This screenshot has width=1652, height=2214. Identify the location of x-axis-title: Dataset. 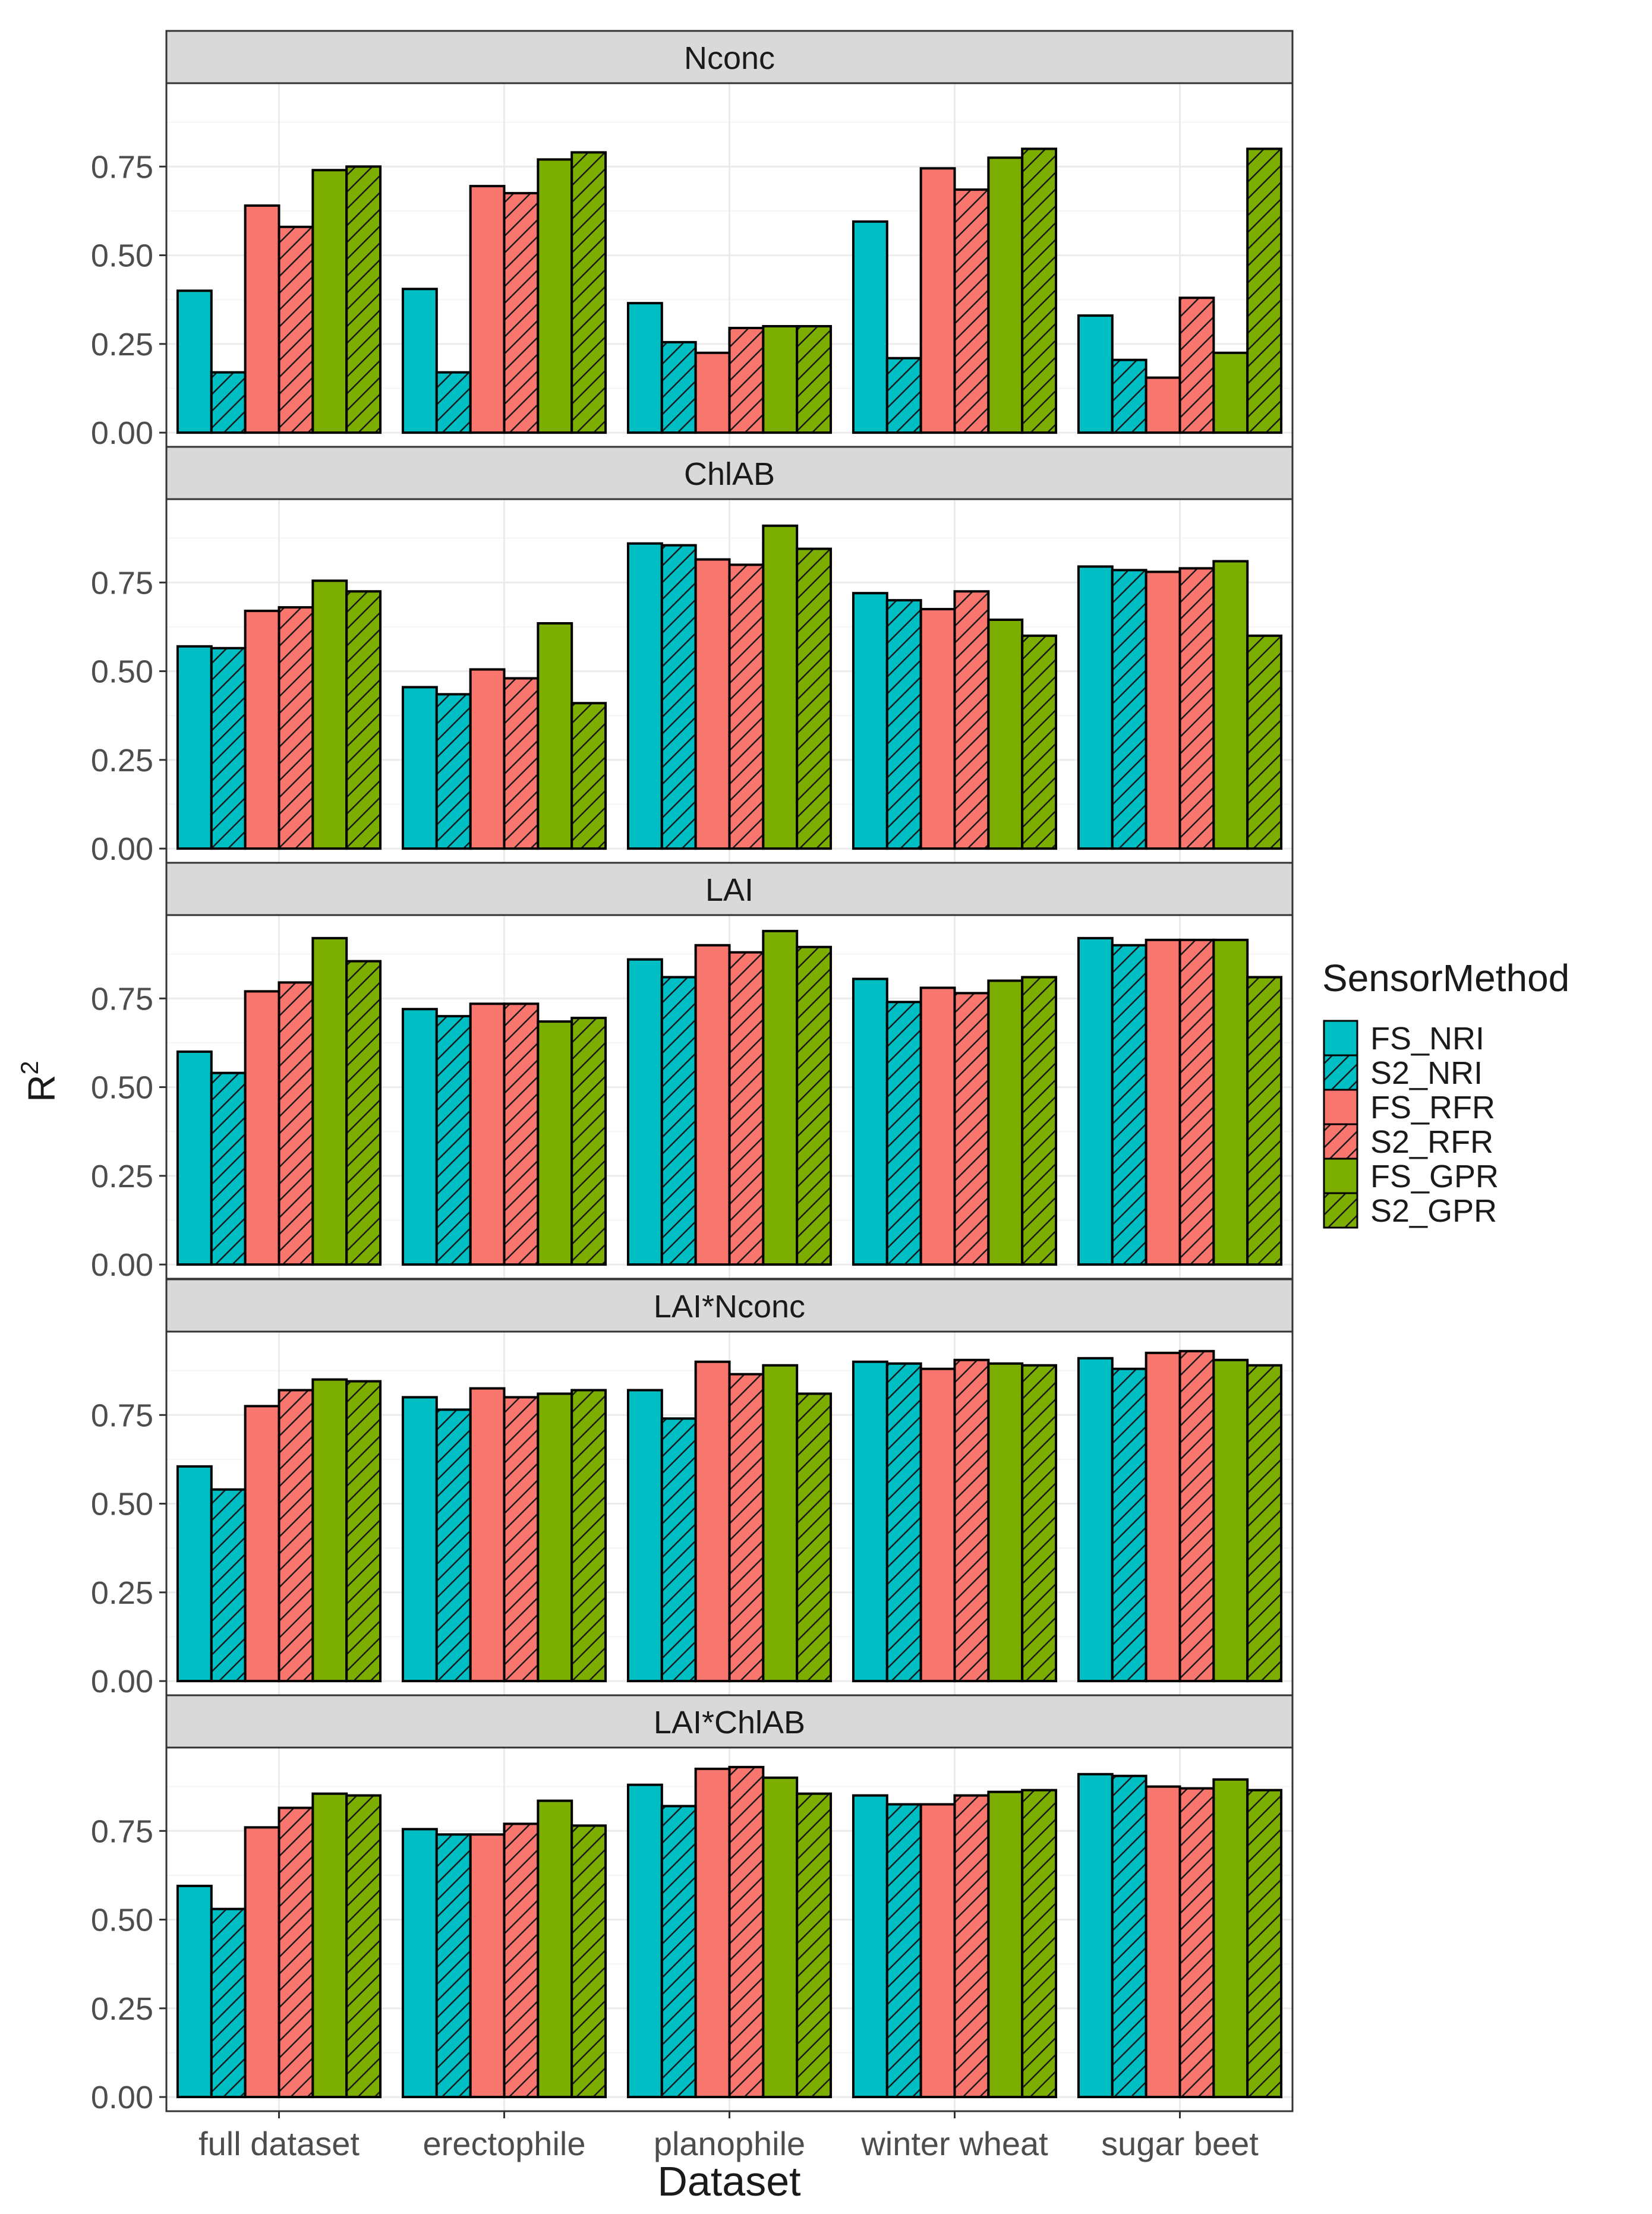
(728, 2181).